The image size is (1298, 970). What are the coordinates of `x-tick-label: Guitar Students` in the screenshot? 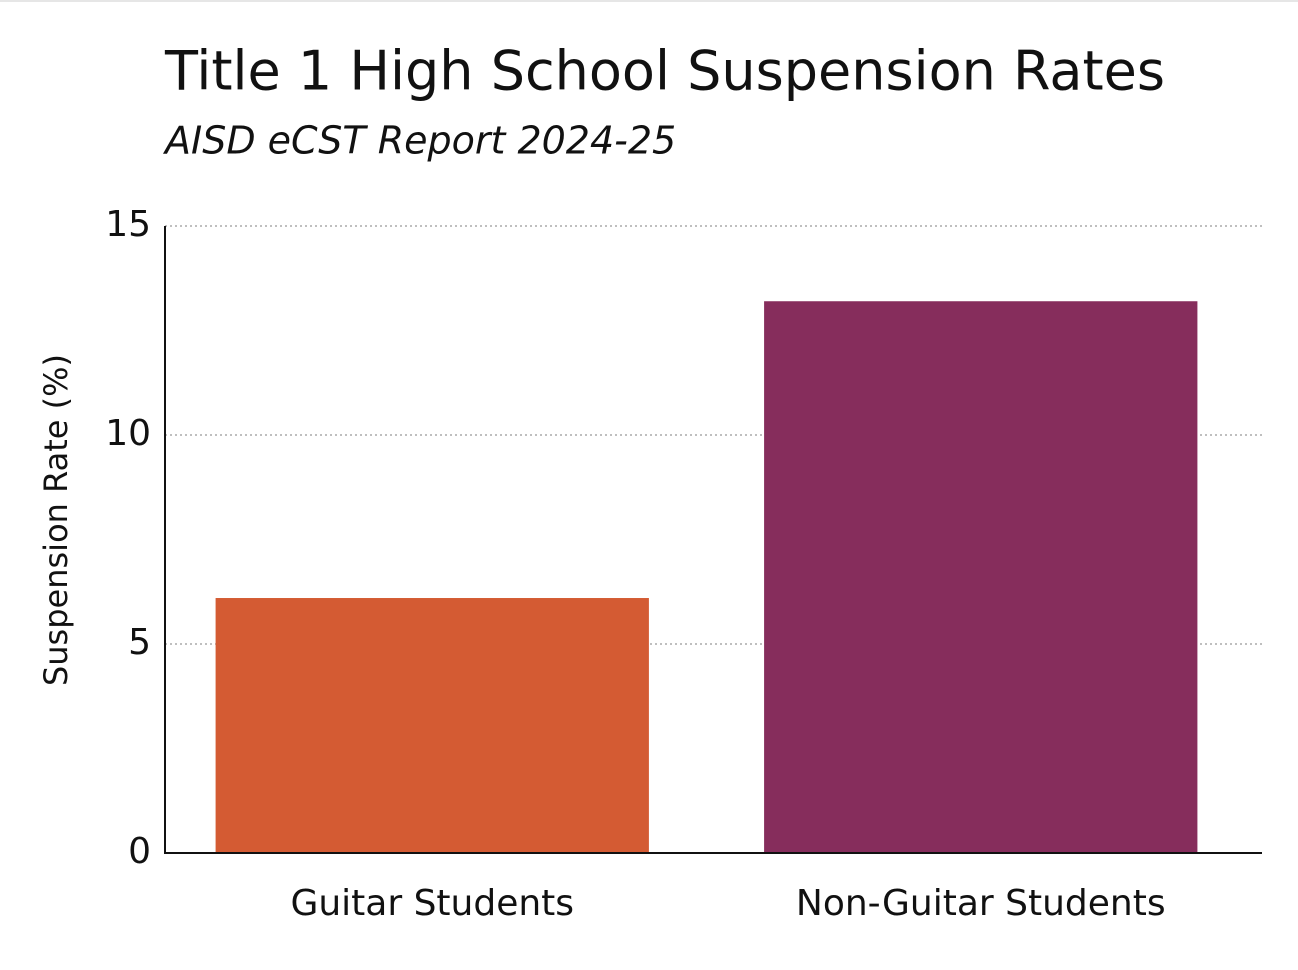 It's located at (432, 903).